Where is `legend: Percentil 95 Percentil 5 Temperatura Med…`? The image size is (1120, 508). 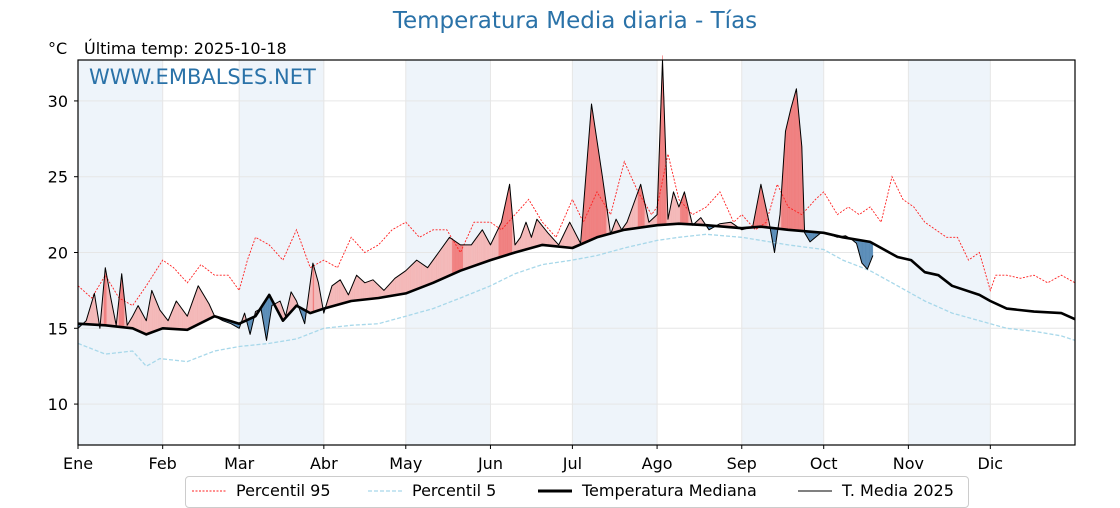 legend: Percentil 95 Percentil 5 Temperatura Med… is located at coordinates (577, 492).